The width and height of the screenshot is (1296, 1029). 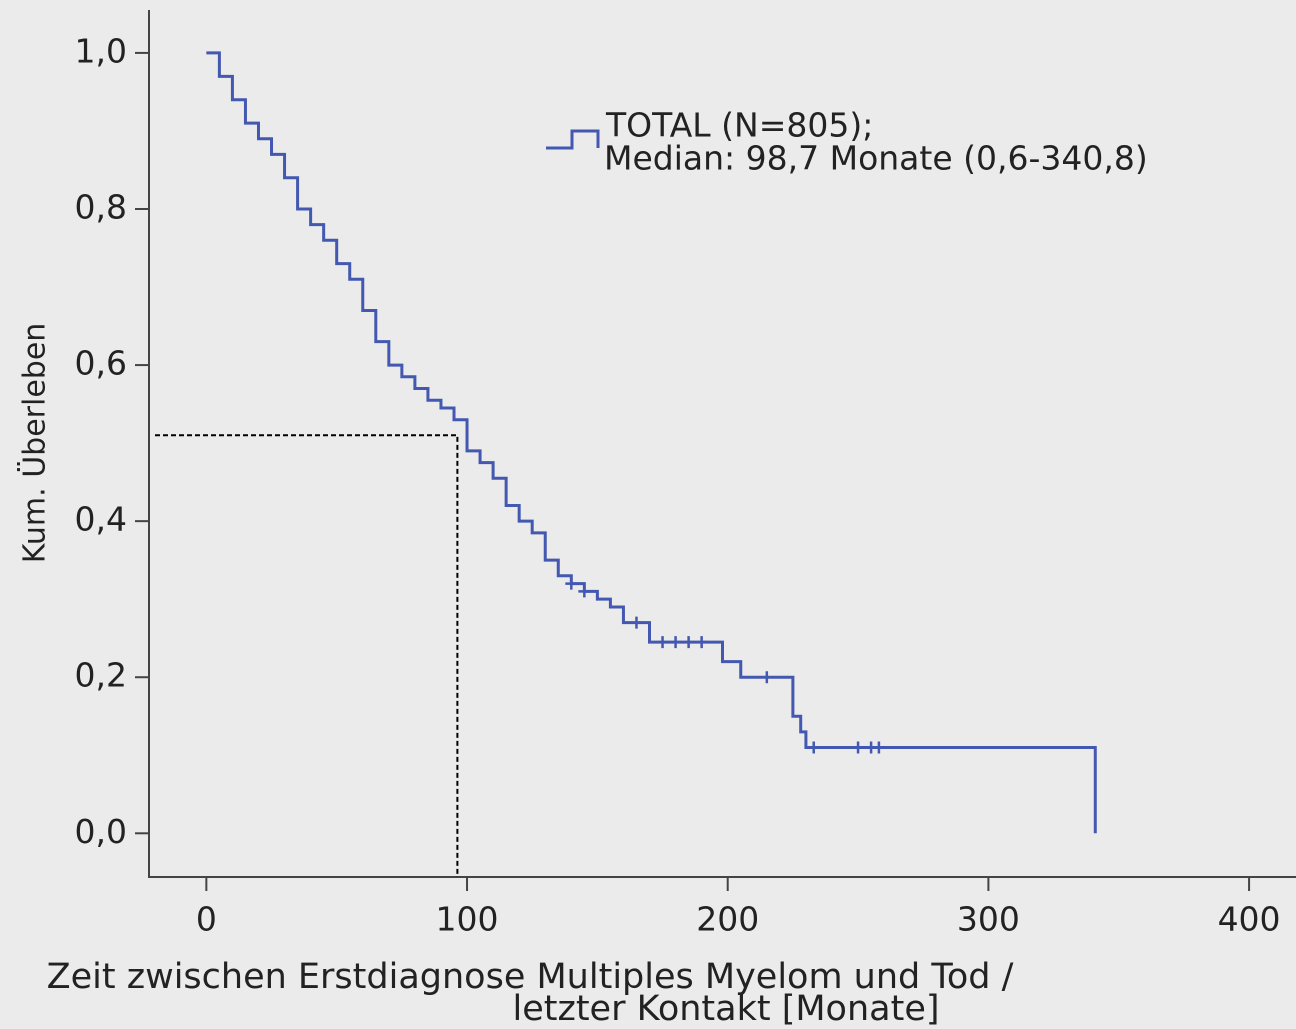 What do you see at coordinates (876, 158) in the screenshot?
I see `legend-subtitle: Median: 98,7 Monate (0,6-340,8)` at bounding box center [876, 158].